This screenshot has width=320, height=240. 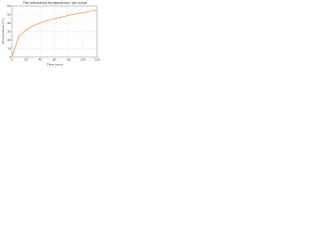 I want to click on line, so click(x=54, y=33).